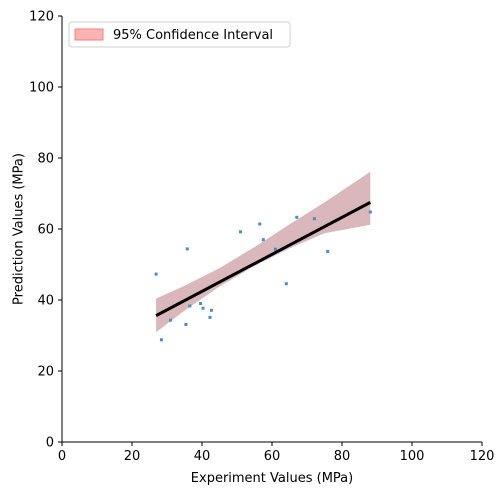  I want to click on x-tick-label: 40, so click(202, 456).